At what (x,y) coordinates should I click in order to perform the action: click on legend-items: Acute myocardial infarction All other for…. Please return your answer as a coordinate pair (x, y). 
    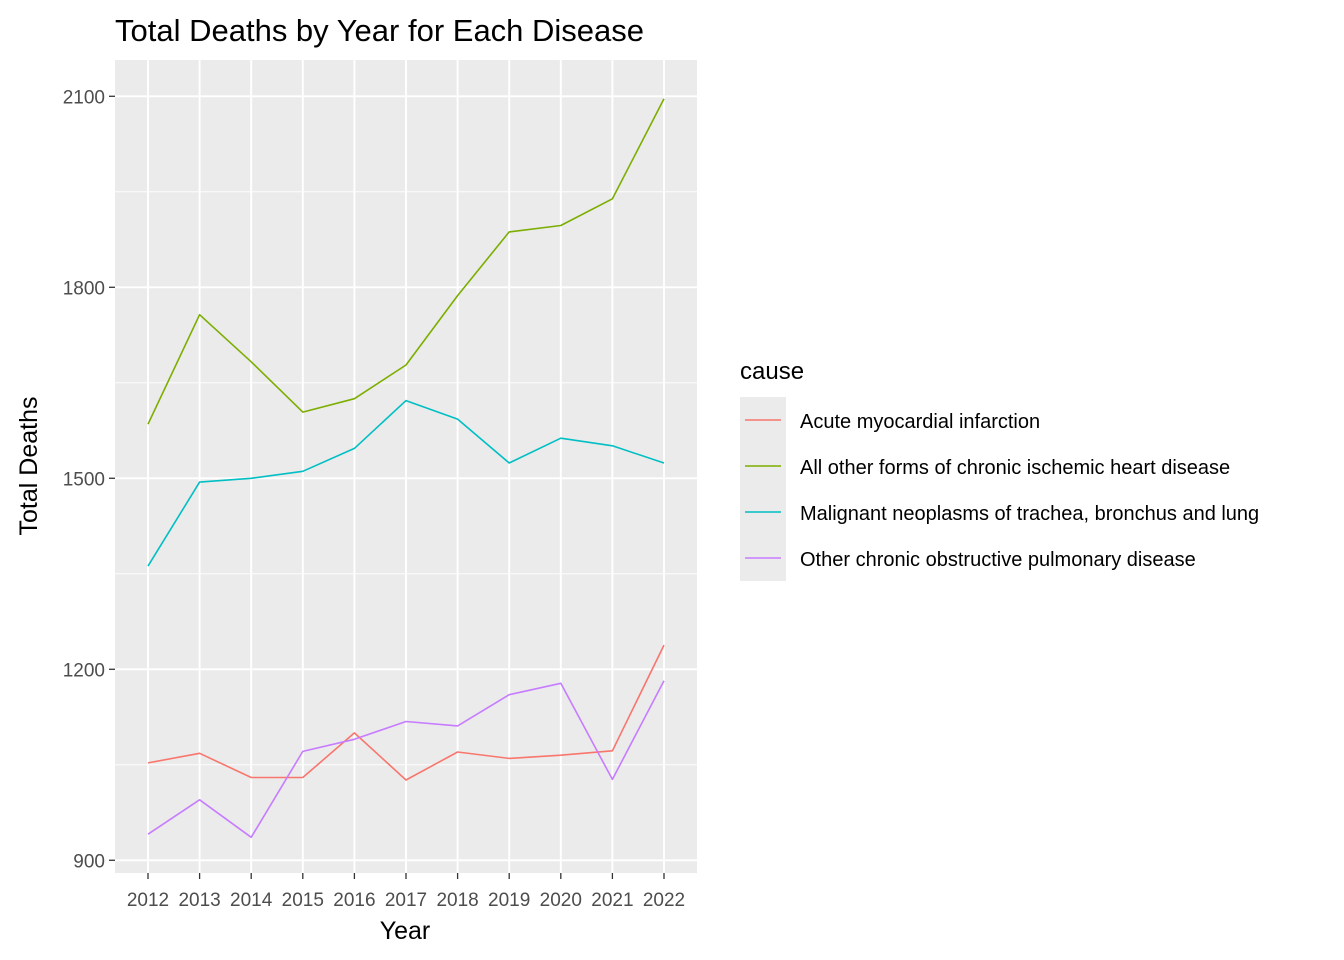
    Looking at the image, I should click on (1002, 491).